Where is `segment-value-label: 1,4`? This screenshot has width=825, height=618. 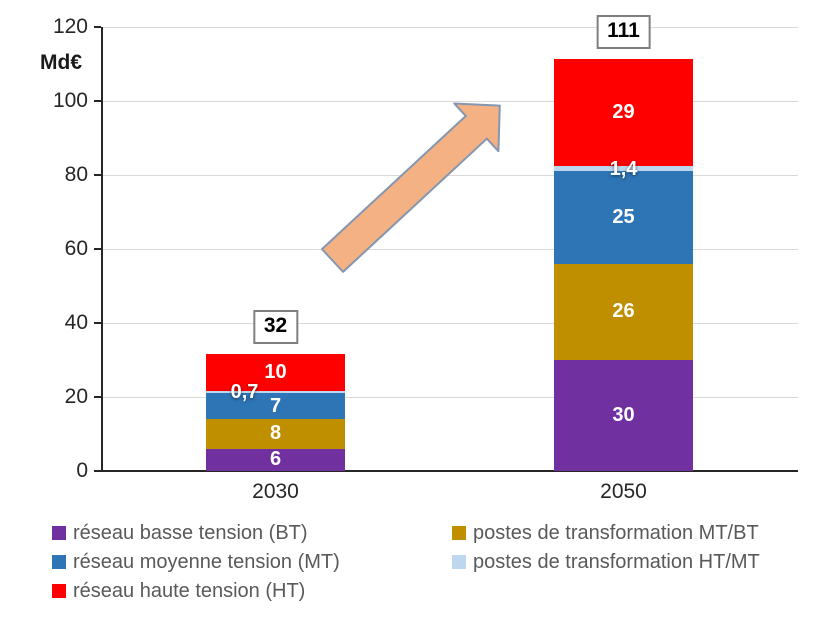 segment-value-label: 1,4 is located at coordinates (623, 168).